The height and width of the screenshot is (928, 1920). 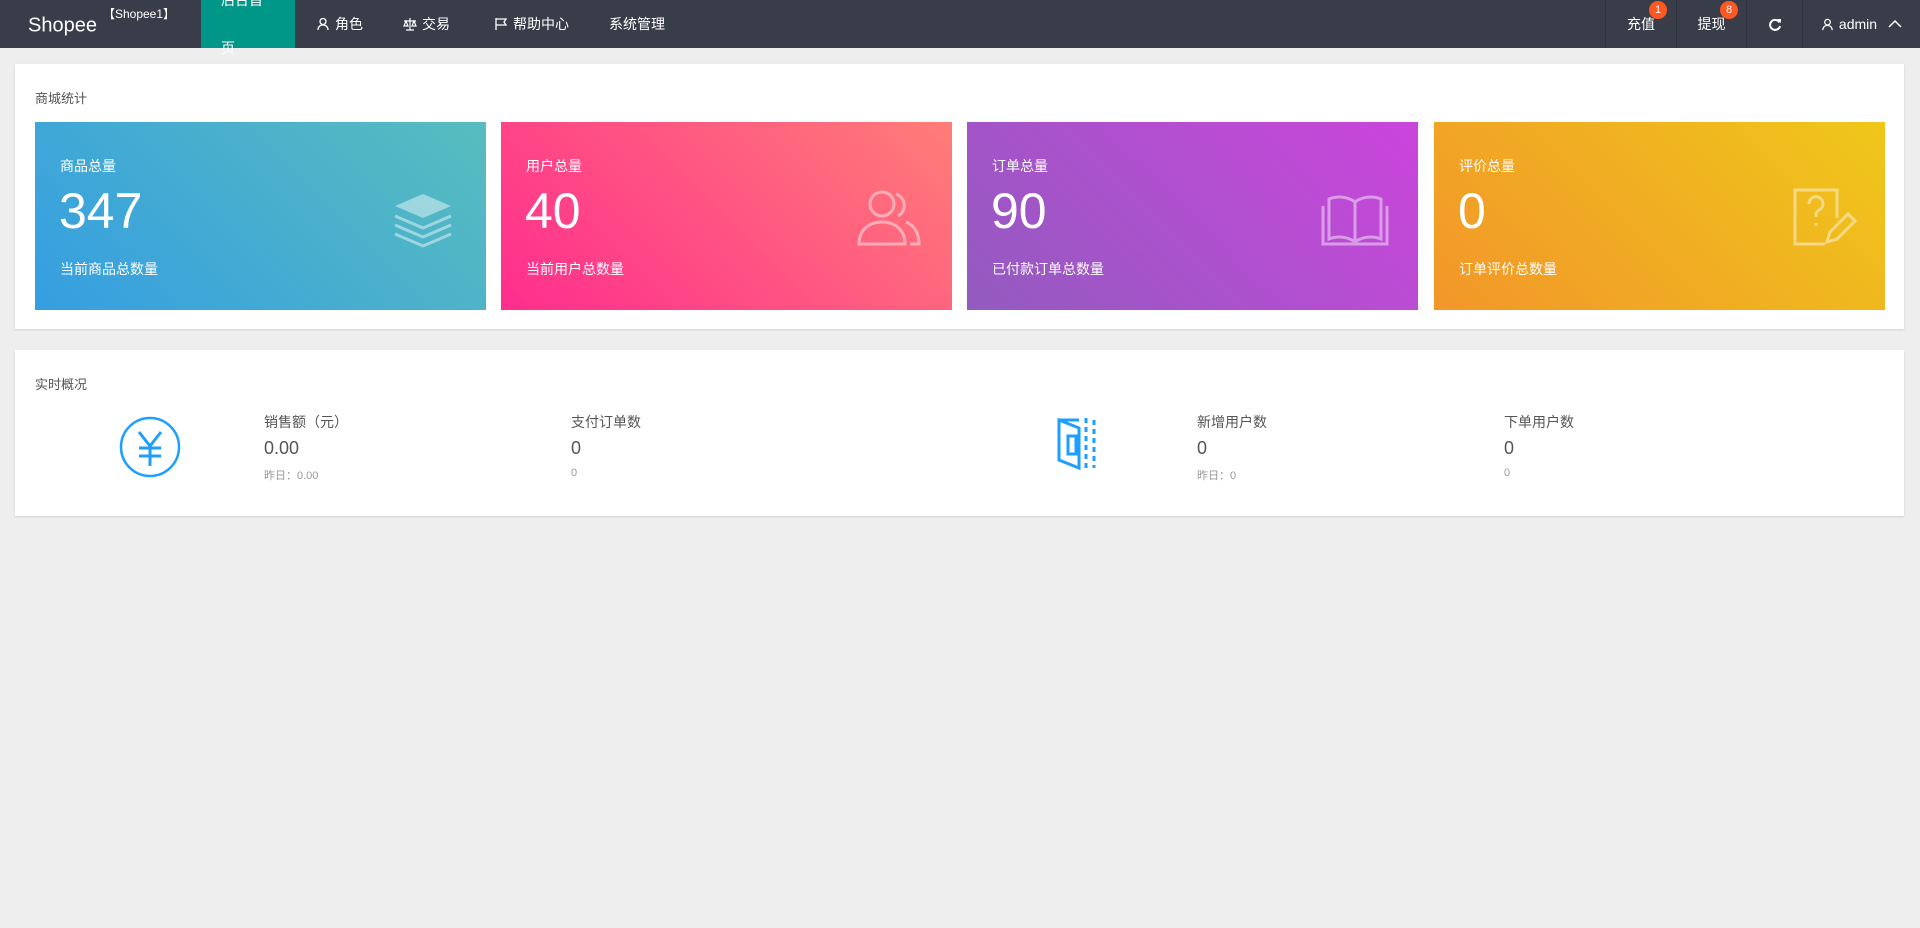 What do you see at coordinates (726, 216) in the screenshot?
I see `stat-box-users: 用户总量 40 当前用户总数量` at bounding box center [726, 216].